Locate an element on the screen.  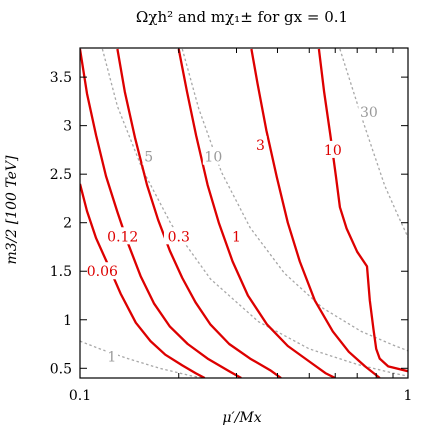
chart-title: Ωχh² and mχ₁± for gx = 0.1 is located at coordinates (242, 17).